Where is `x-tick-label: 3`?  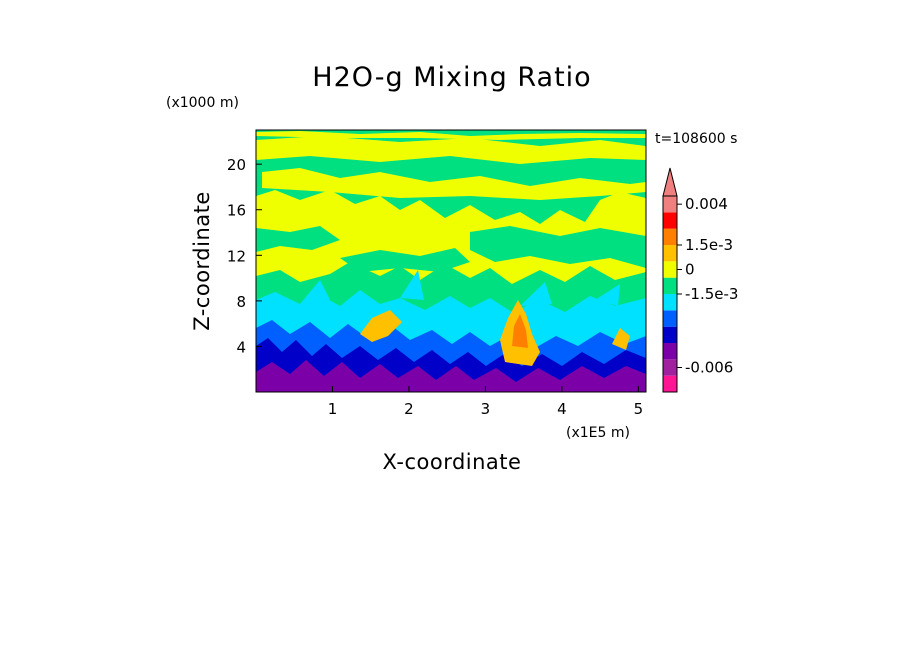
x-tick-label: 3 is located at coordinates (486, 409).